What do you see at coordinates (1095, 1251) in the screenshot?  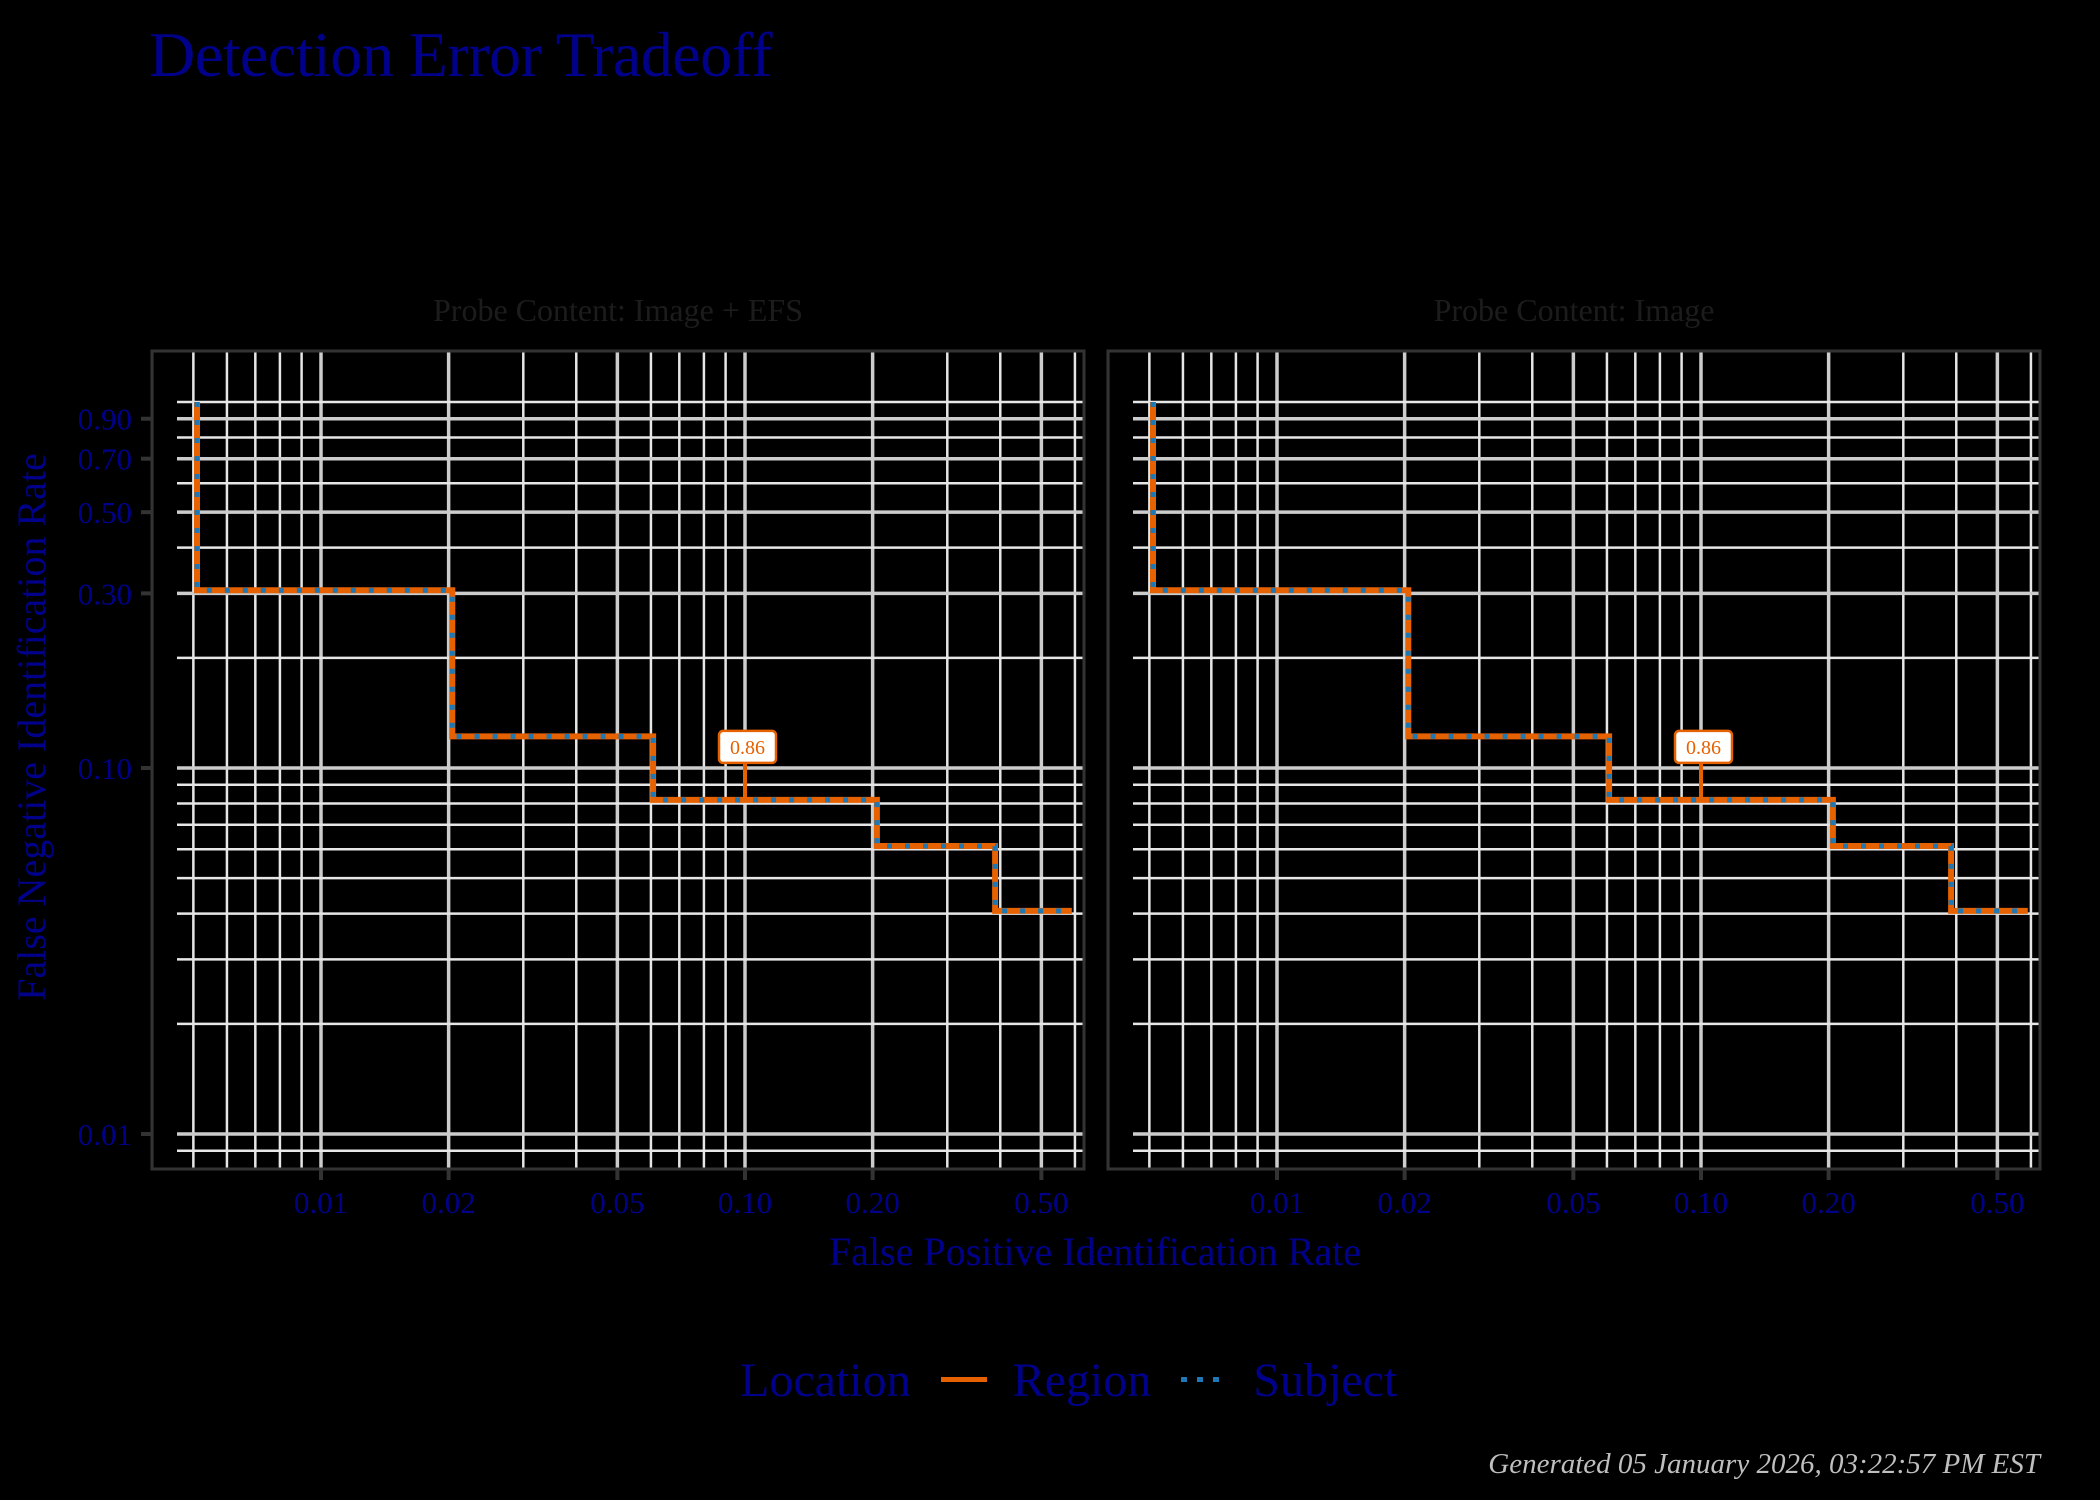 I see `x-axis-title: False Positive Identification Rate` at bounding box center [1095, 1251].